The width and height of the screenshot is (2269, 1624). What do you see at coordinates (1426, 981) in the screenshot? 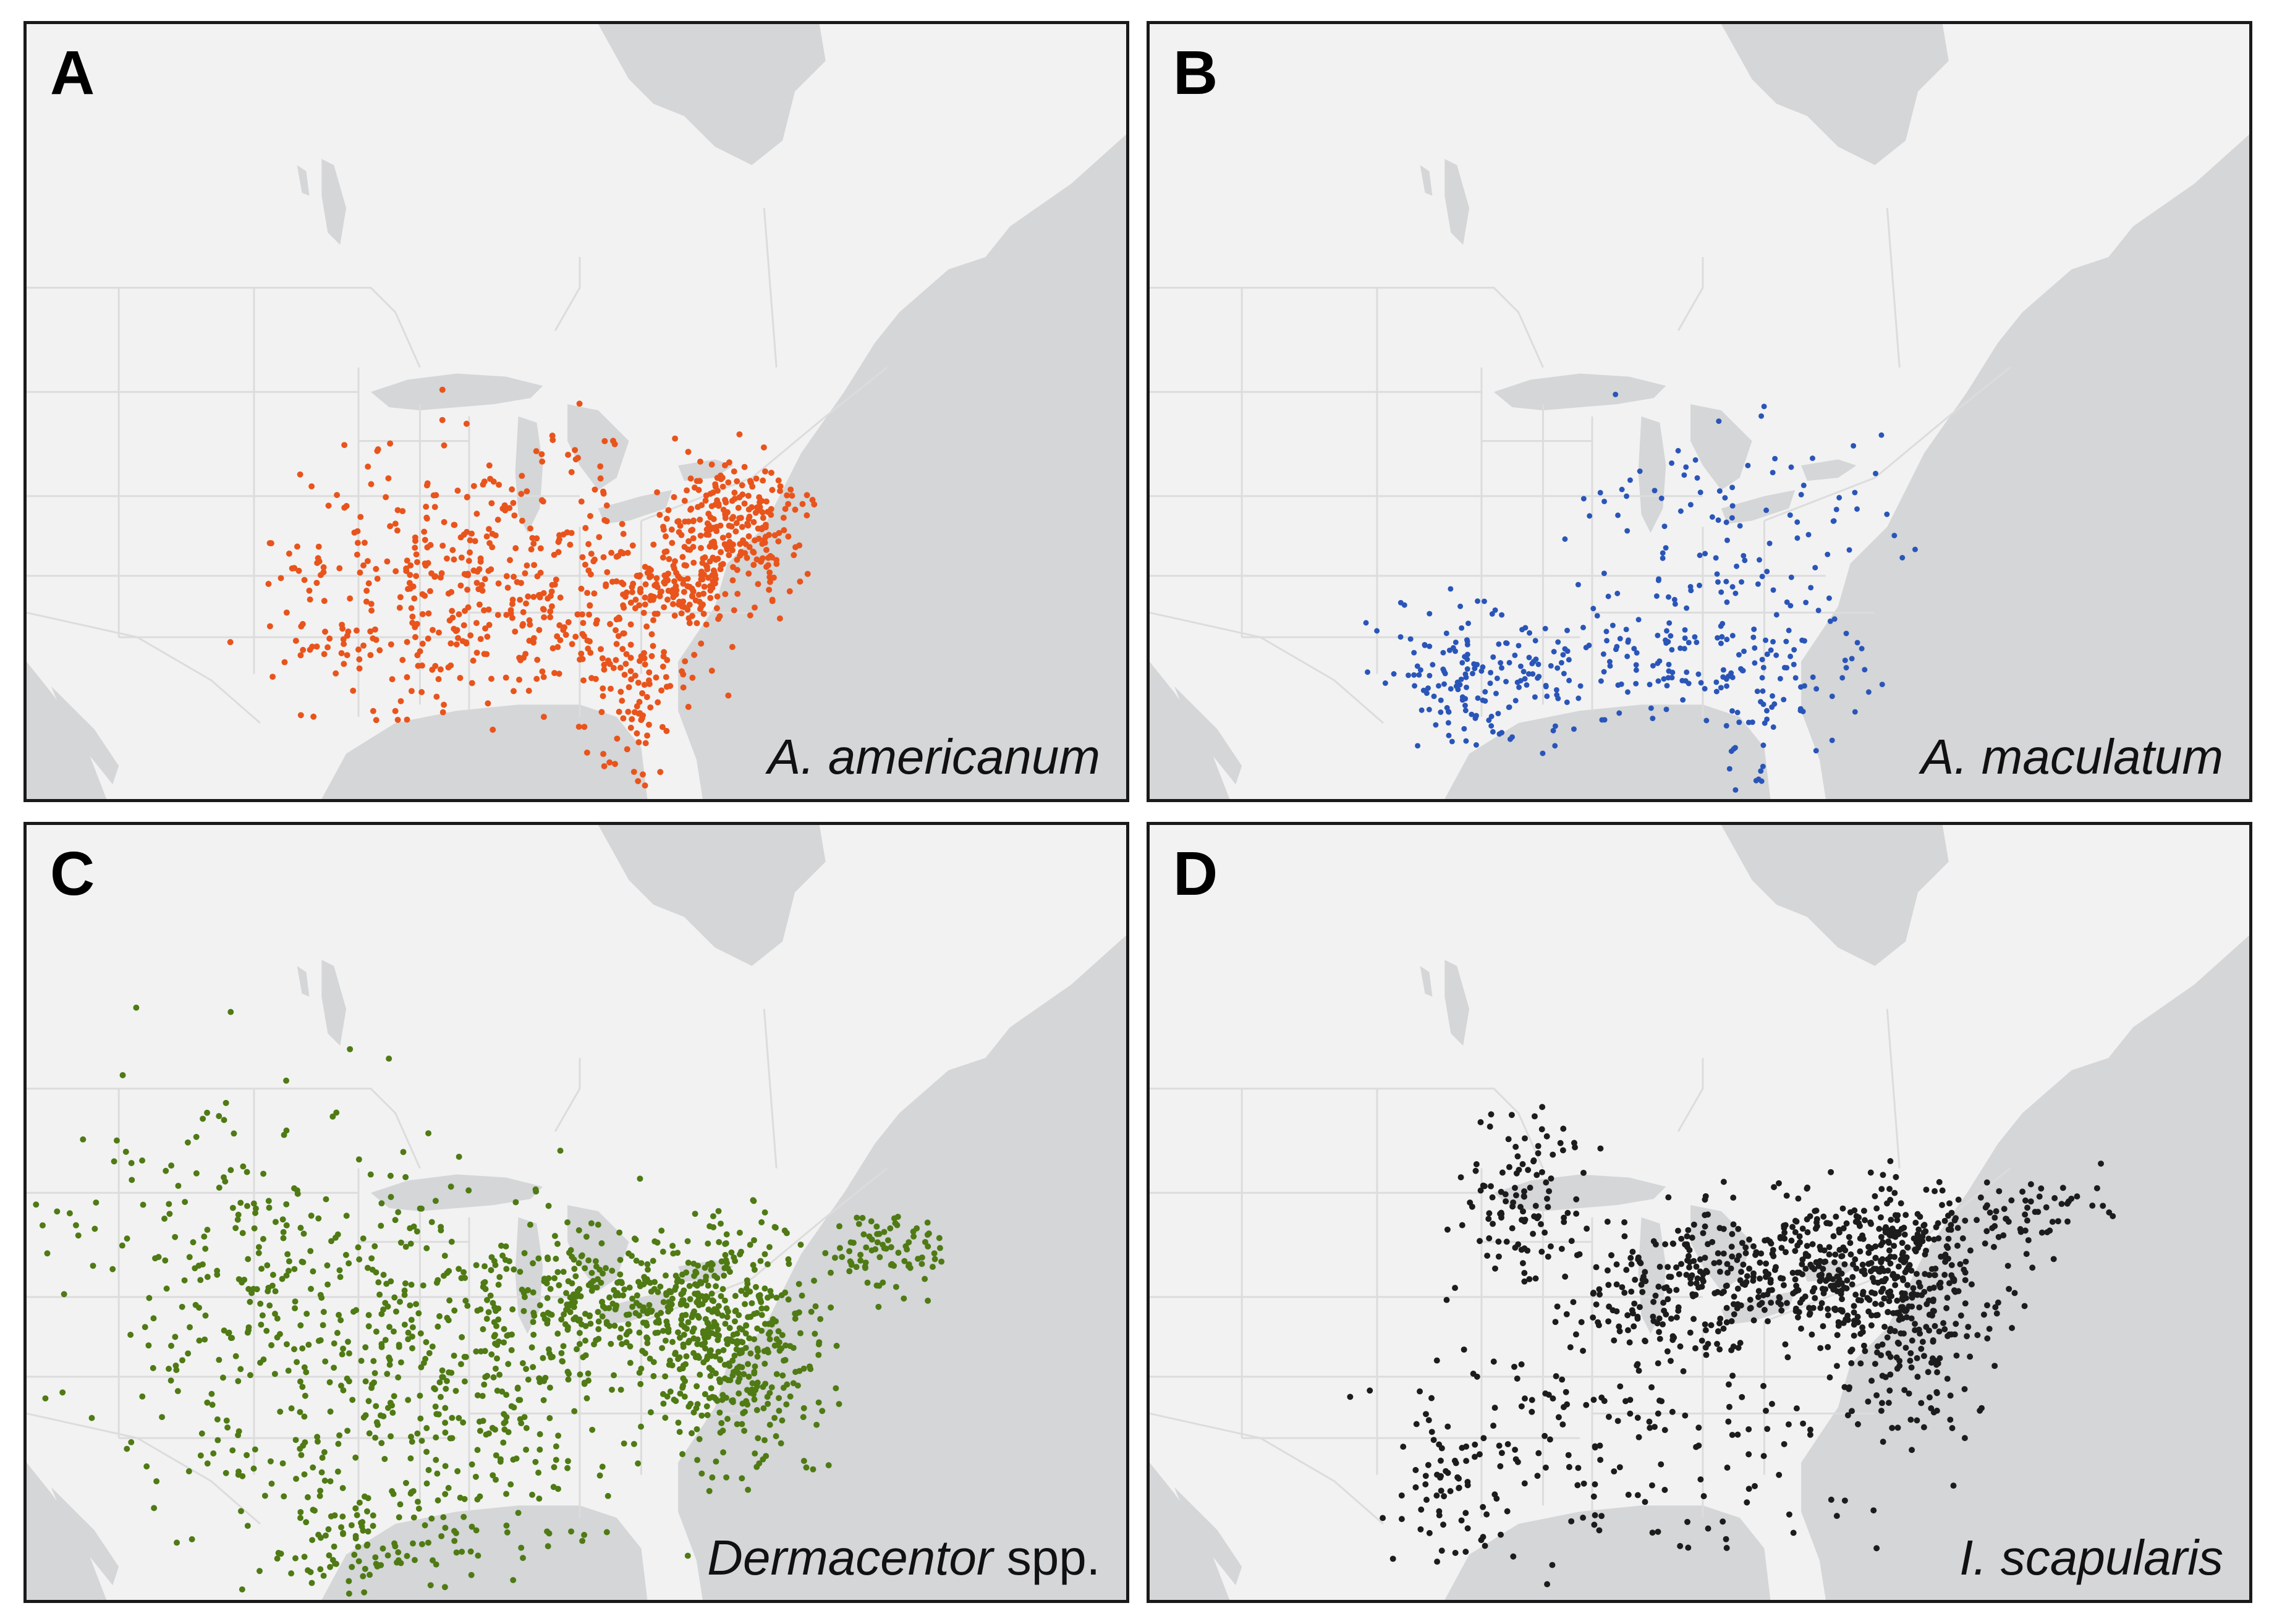
I see `lake-nw` at bounding box center [1426, 981].